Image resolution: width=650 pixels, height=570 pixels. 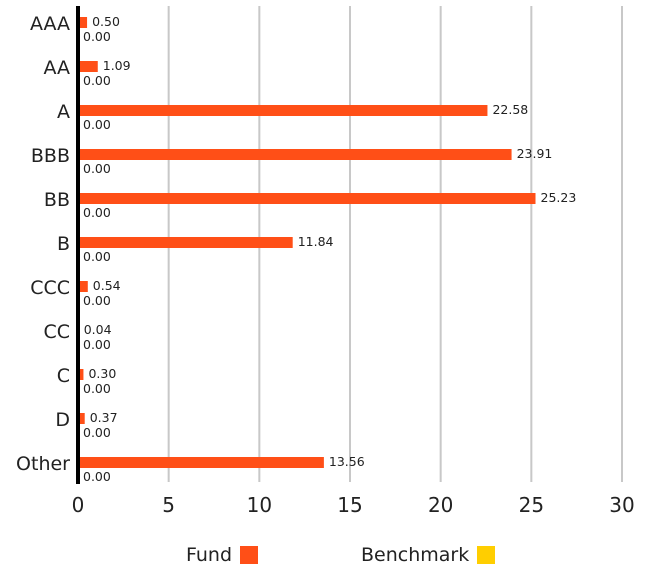 I want to click on category-label-cc: CC, so click(x=56, y=332).